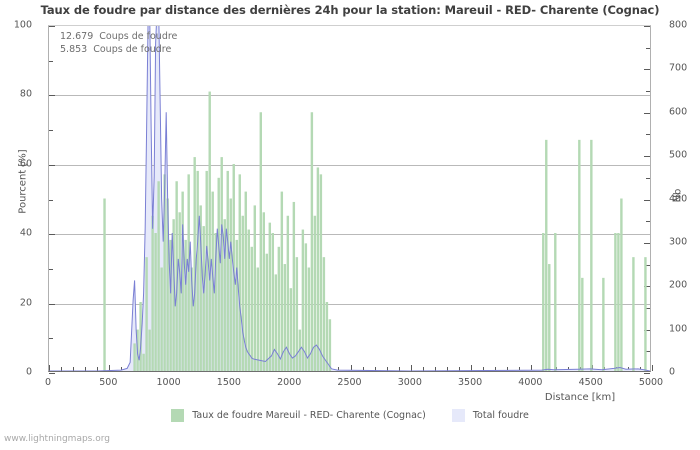 This screenshot has width=700, height=450. What do you see at coordinates (678, 68) in the screenshot?
I see `y-axis-right-tick-label: 700` at bounding box center [678, 68].